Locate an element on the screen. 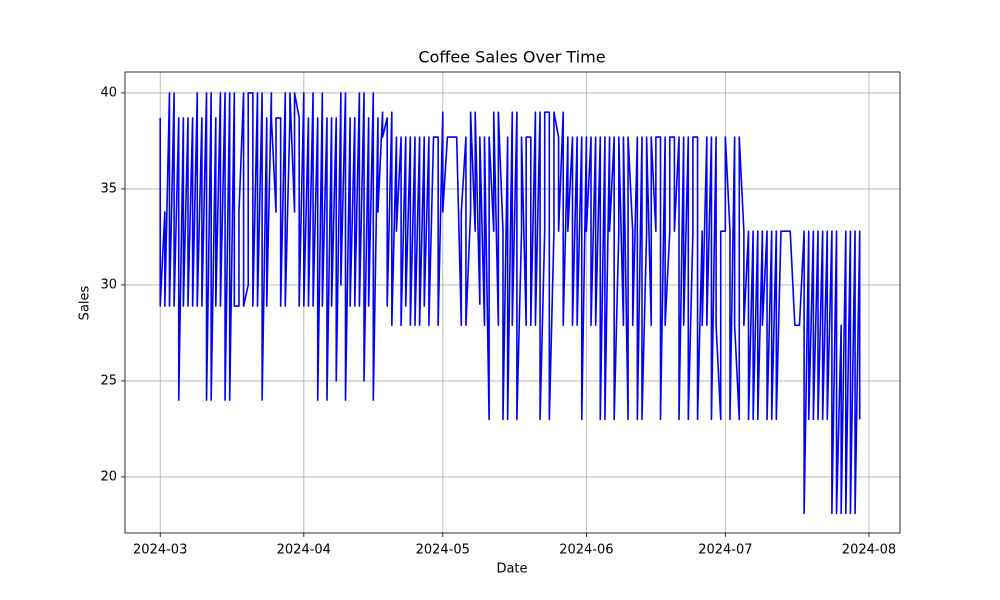 Image resolution: width=1000 pixels, height=600 pixels. x-tick-label: 2024-05 is located at coordinates (443, 550).